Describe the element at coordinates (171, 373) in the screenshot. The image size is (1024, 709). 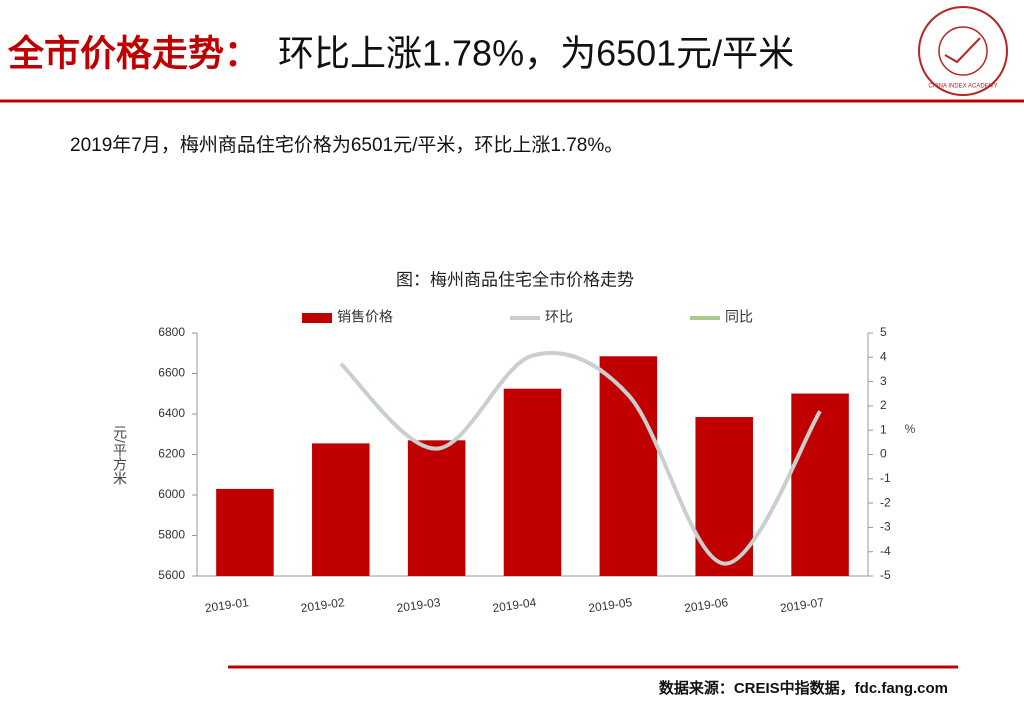
I see `y-tick-label: 6600` at that location.